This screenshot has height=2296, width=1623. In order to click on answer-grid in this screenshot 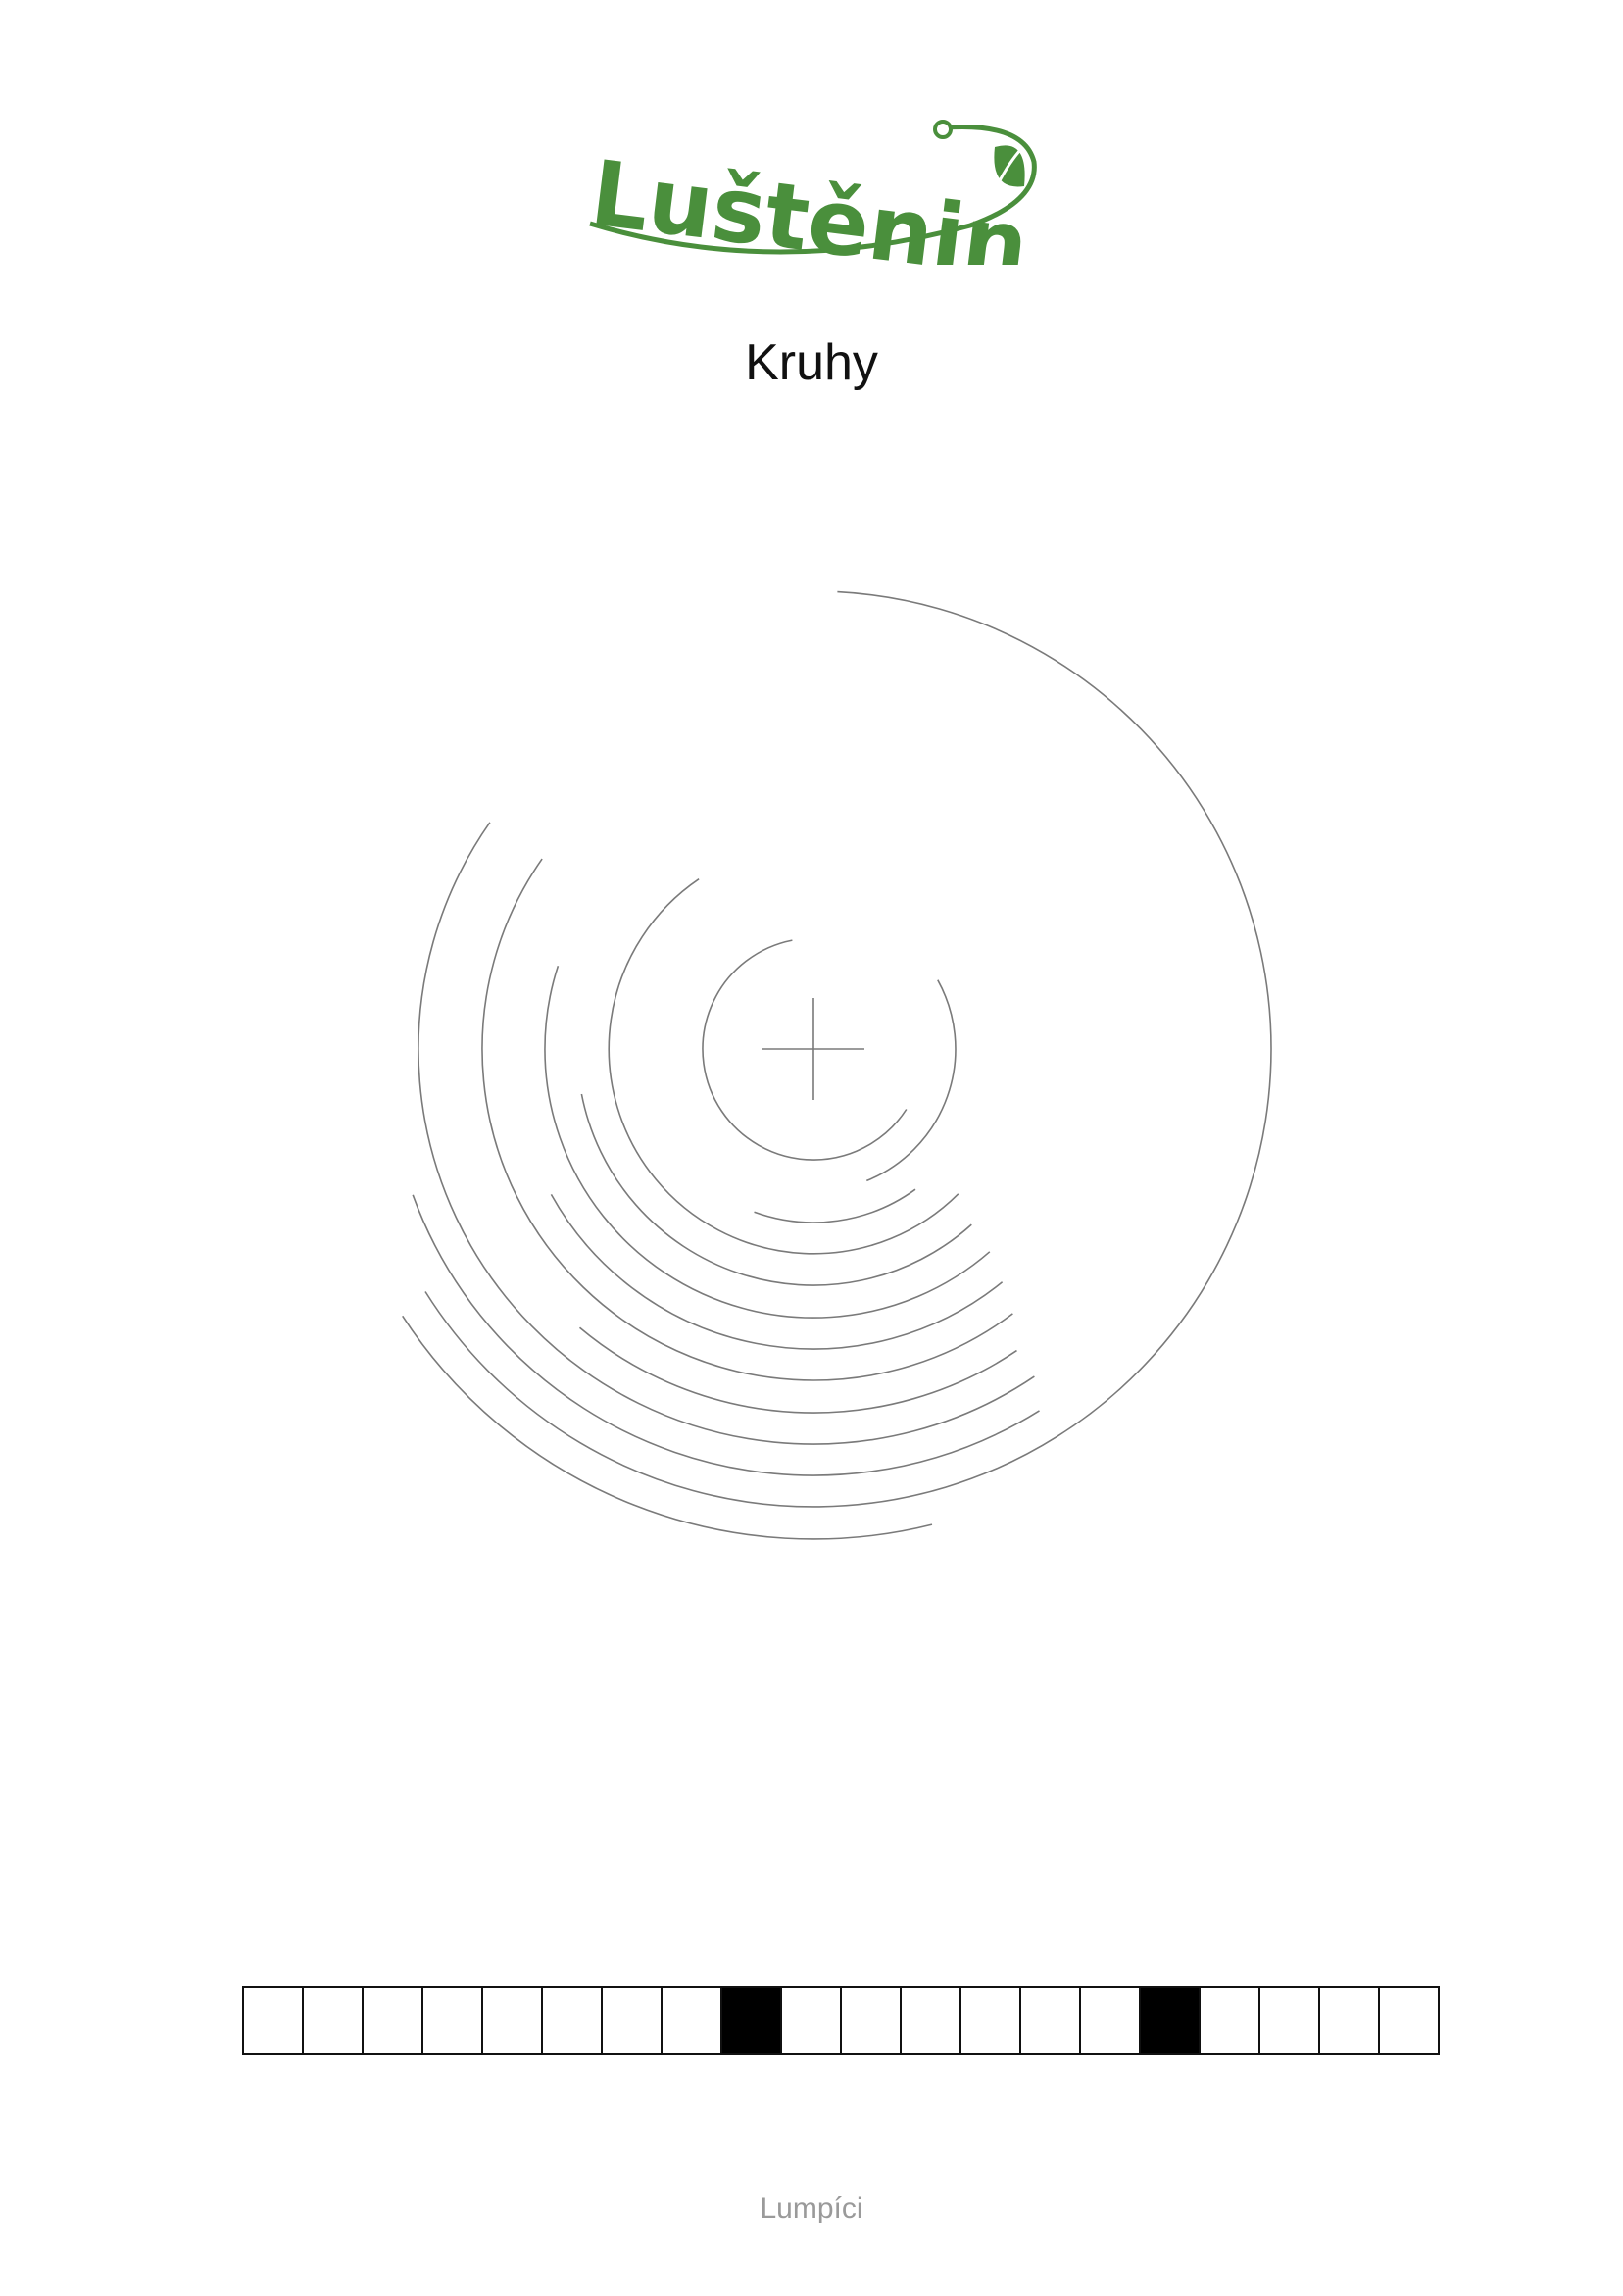, I will do `click(841, 2020)`.